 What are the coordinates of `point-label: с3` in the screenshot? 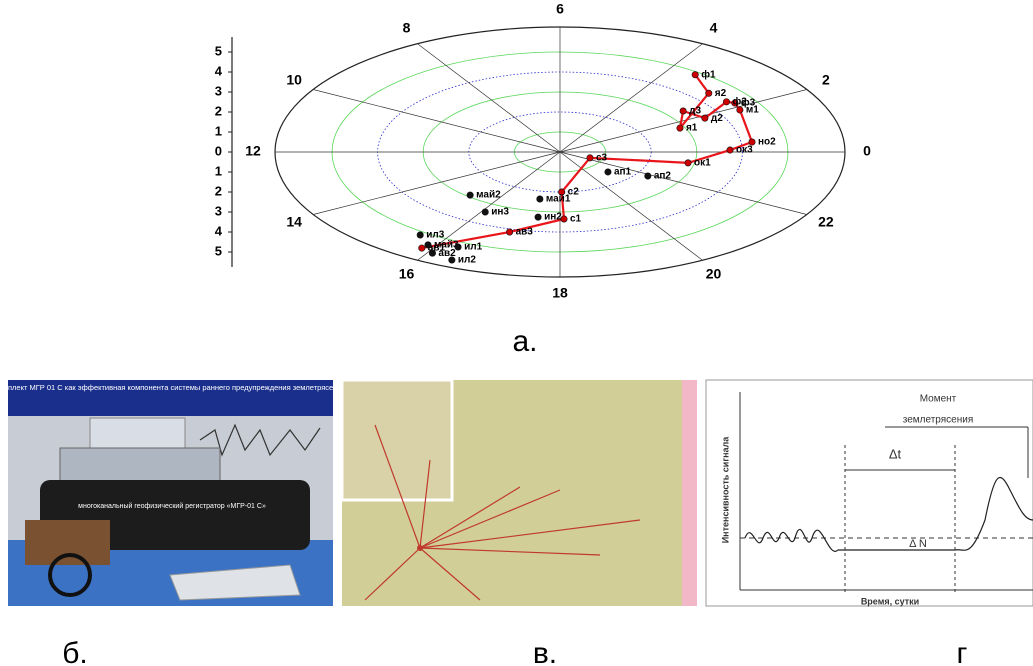 It's located at (602, 157).